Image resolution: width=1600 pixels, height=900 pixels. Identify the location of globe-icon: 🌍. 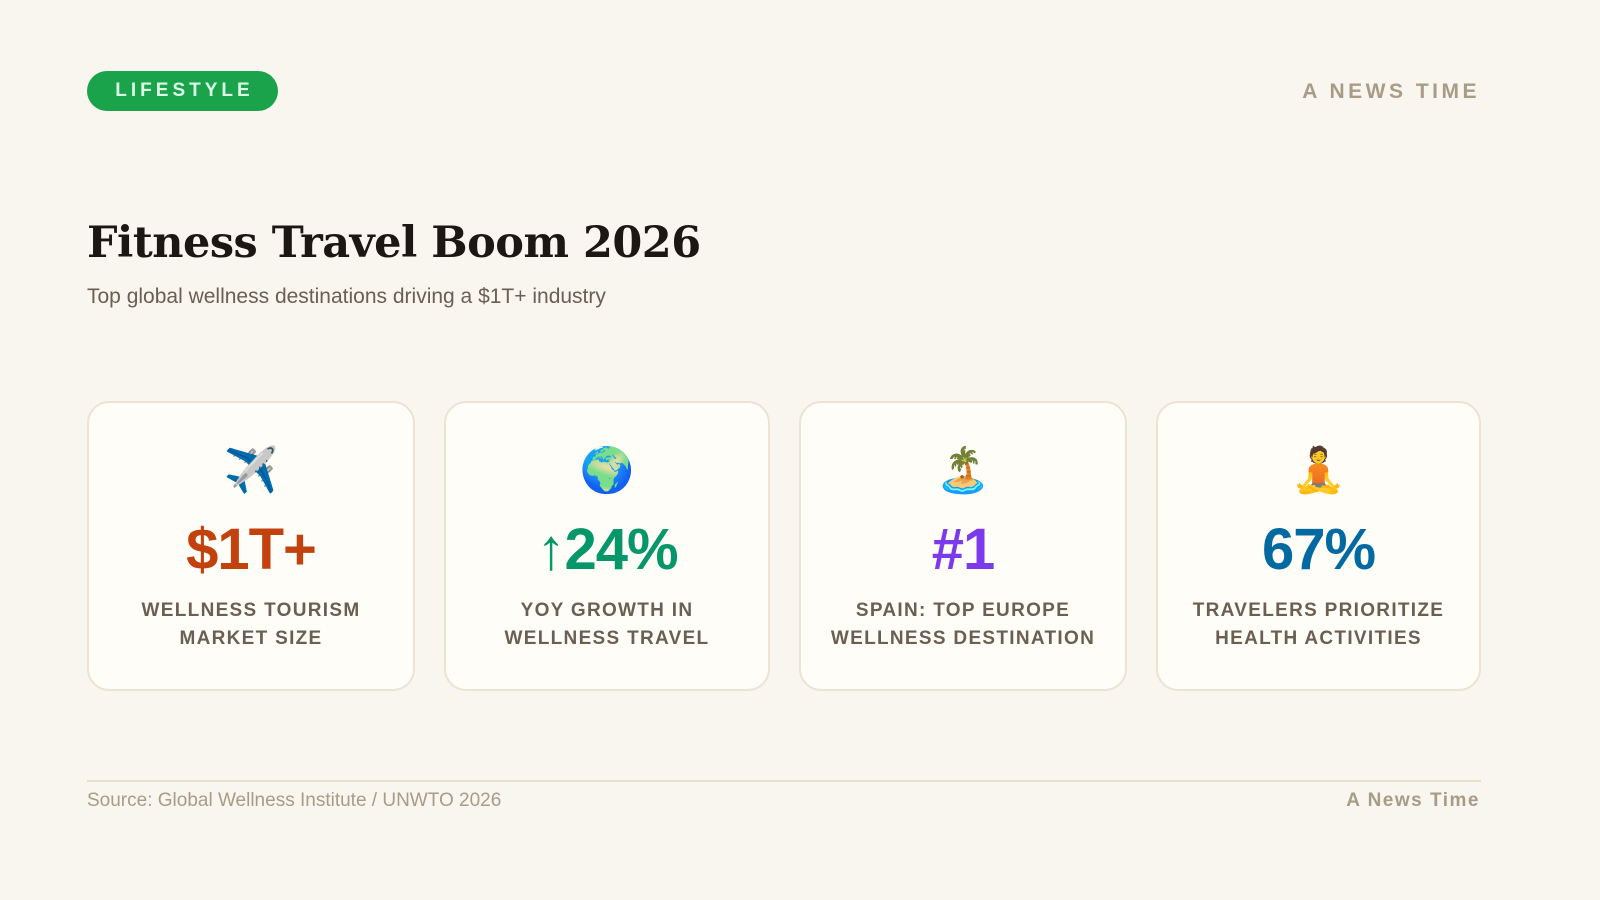
(607, 470).